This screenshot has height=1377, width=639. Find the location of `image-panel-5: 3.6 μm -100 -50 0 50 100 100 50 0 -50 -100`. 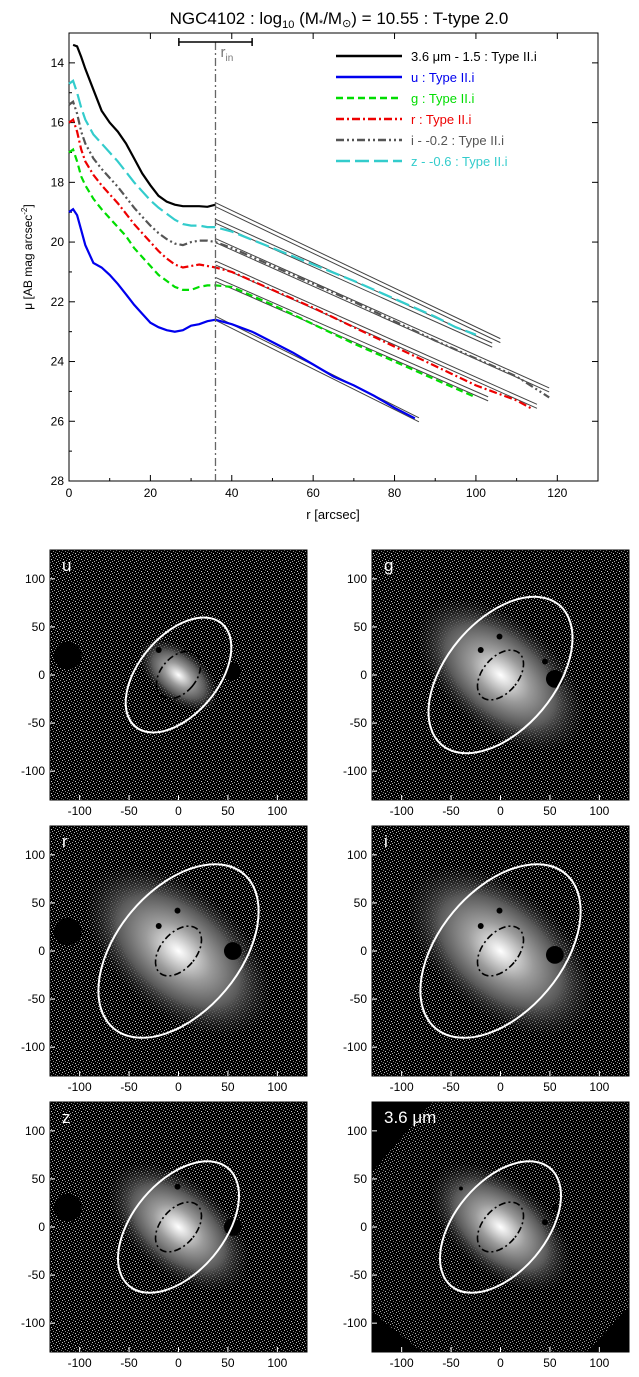

image-panel-5: 3.6 μm -100 -50 0 50 100 100 50 0 -50 -100 is located at coordinates (486, 1235).